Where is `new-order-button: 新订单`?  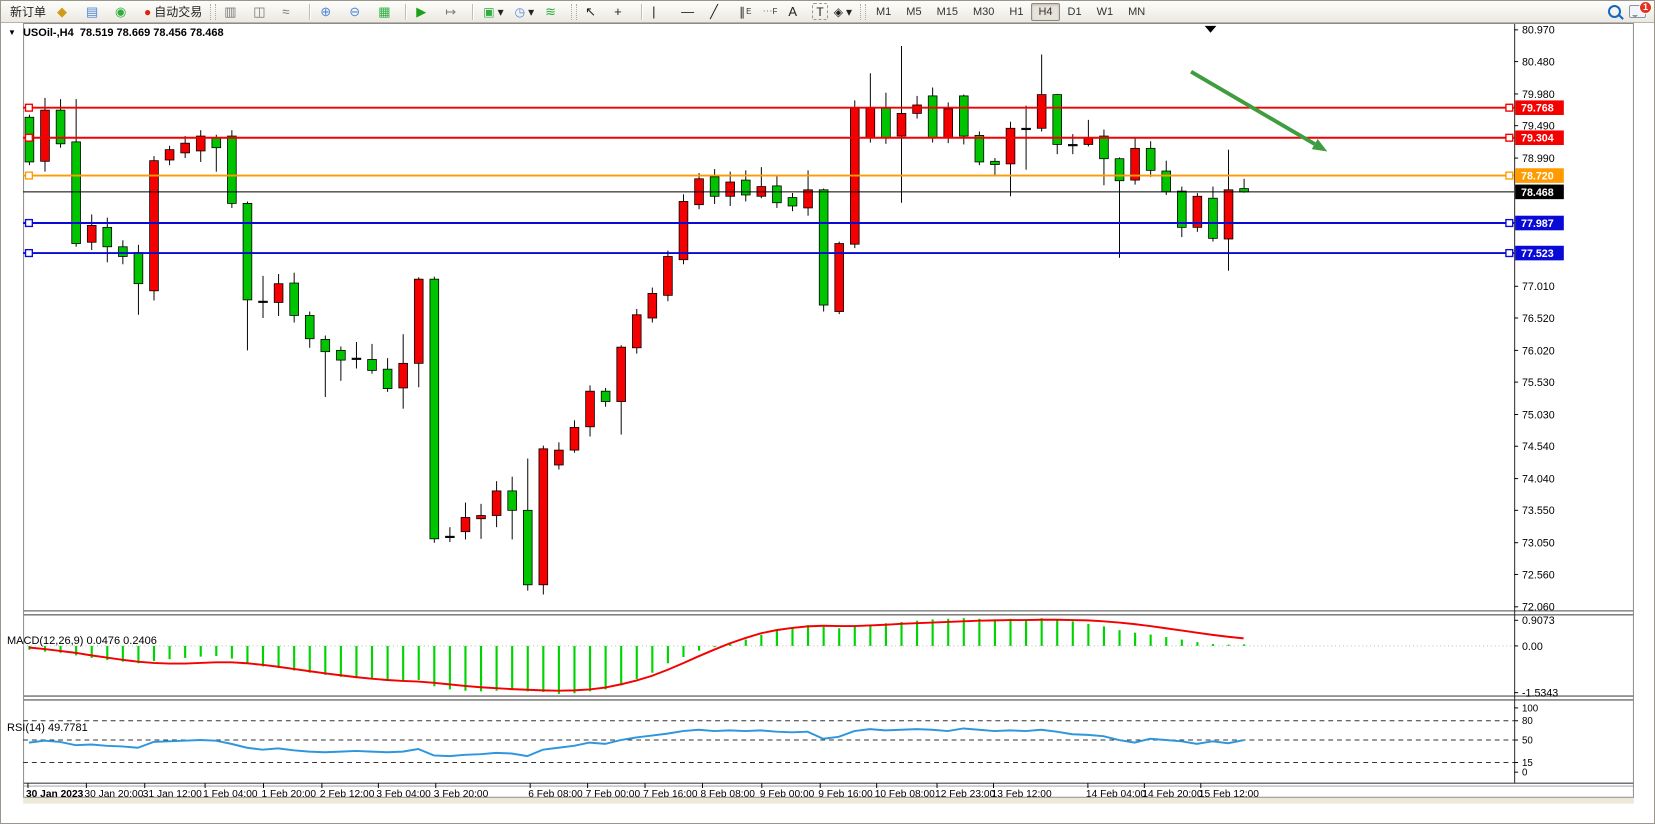 new-order-button: 新订单 is located at coordinates (28, 11).